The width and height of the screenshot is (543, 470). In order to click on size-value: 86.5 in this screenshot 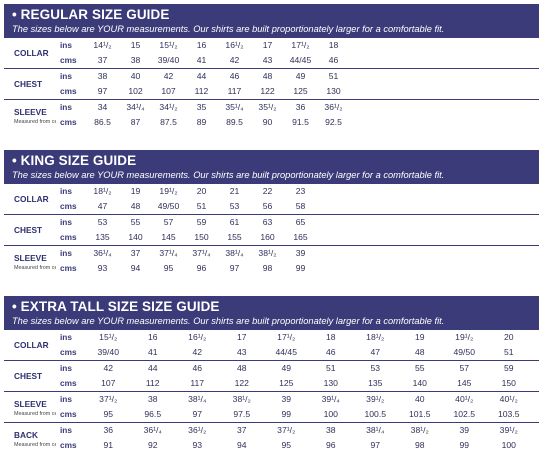, I will do `click(102, 122)`.